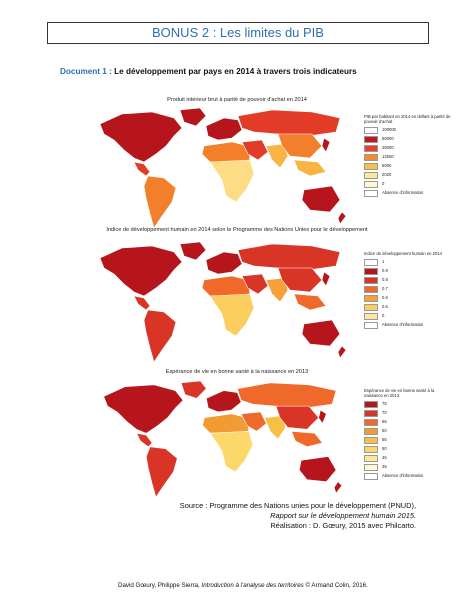  What do you see at coordinates (409, 432) in the screenshot?
I see `legend-row: 60` at bounding box center [409, 432].